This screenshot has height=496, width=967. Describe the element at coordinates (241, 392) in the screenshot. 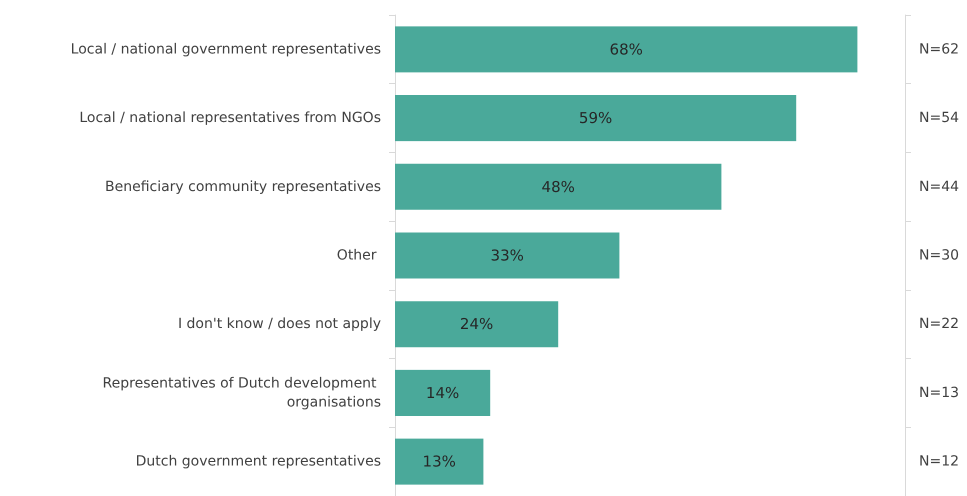

I see `y-tick-label: Representatives of Dutch development organisations` at that location.